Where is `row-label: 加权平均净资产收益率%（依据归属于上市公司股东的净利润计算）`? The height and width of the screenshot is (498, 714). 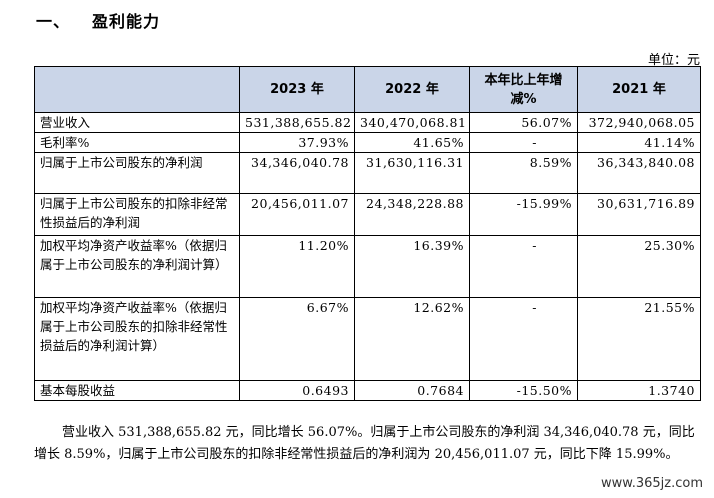 row-label: 加权平均净资产收益率%（依据归属于上市公司股东的净利润计算） is located at coordinates (137, 266).